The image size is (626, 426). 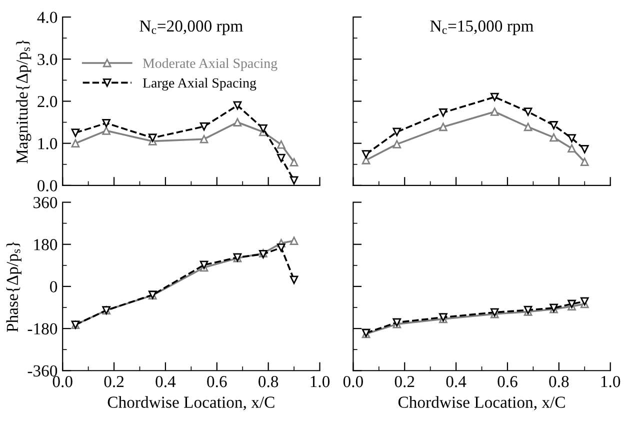 I want to click on legend-label: Moderate Axial Spacing, so click(x=210, y=64).